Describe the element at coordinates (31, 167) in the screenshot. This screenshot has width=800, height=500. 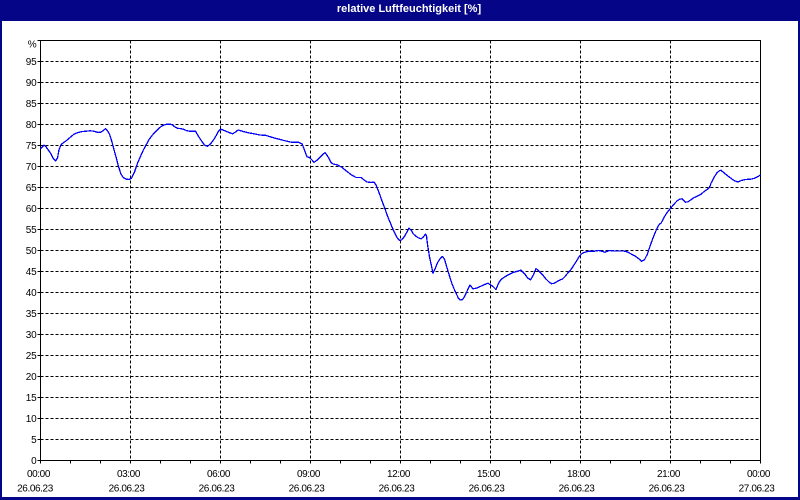
I see `svg-text: 70` at that location.